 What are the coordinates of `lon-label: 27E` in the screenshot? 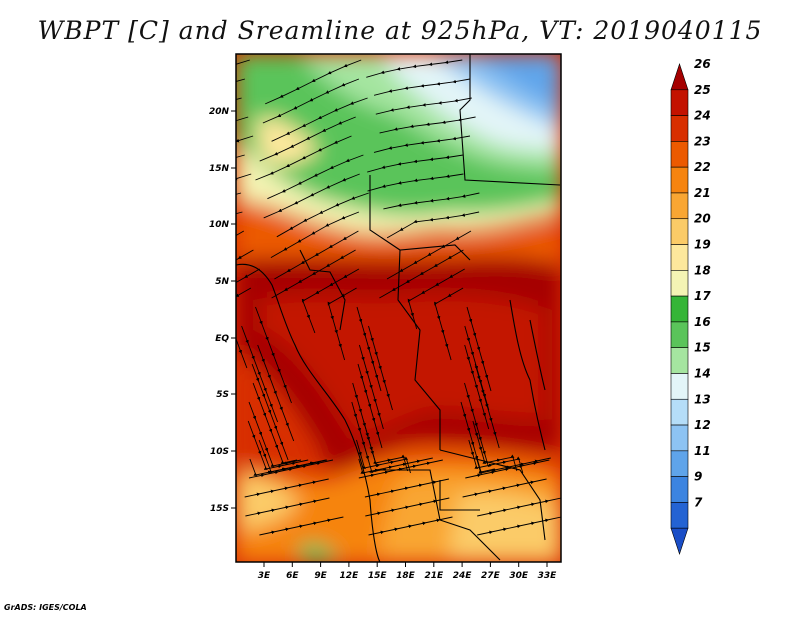 It's located at (491, 576).